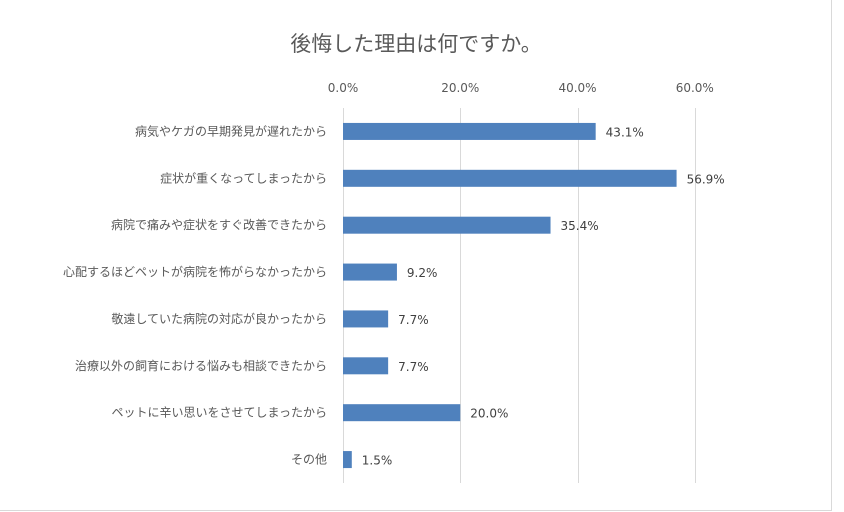  Describe the element at coordinates (231, 130) in the screenshot. I see `category-label: 病気やケガの早期発見が遅れたから` at that location.